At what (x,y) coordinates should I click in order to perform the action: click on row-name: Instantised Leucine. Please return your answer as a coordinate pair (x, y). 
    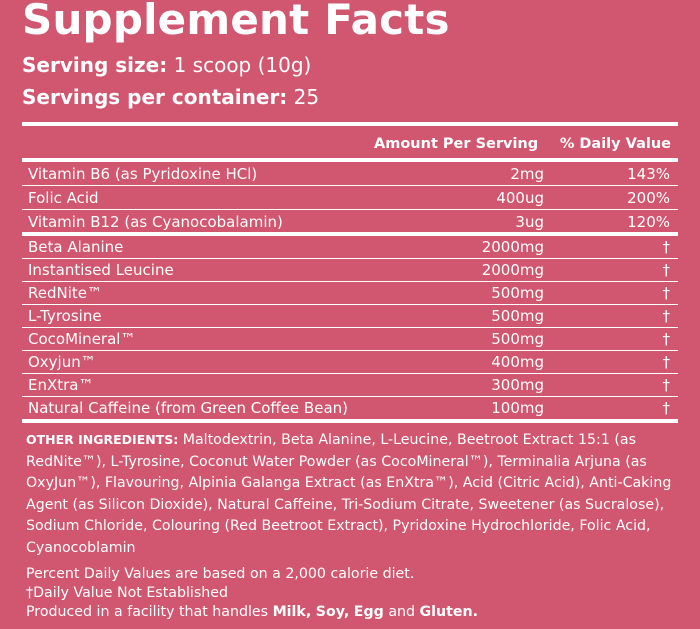
    Looking at the image, I should click on (101, 270).